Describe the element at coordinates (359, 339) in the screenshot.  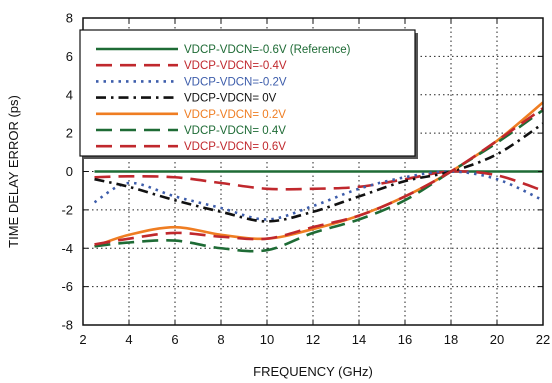
I see `x-tick-label: 14` at that location.